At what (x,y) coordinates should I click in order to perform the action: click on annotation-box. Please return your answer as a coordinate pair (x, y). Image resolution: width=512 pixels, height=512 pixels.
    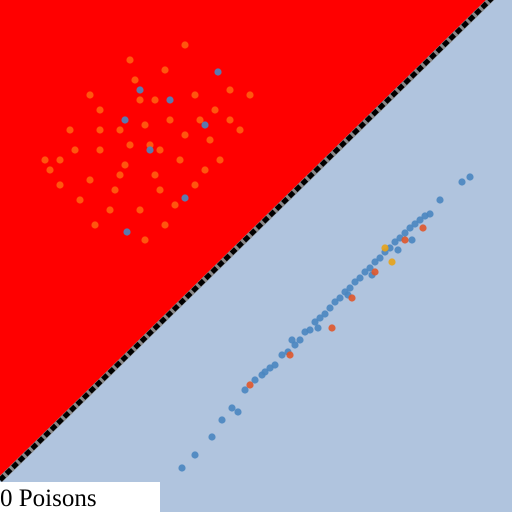
    Looking at the image, I should click on (80, 497).